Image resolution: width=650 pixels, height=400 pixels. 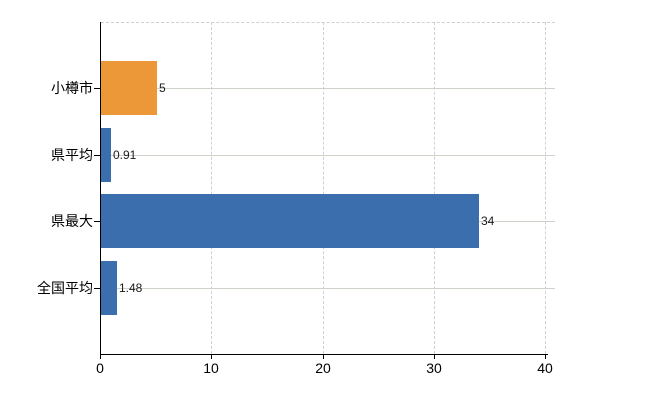 What do you see at coordinates (162, 88) in the screenshot?
I see `bar-value-label: 5` at bounding box center [162, 88].